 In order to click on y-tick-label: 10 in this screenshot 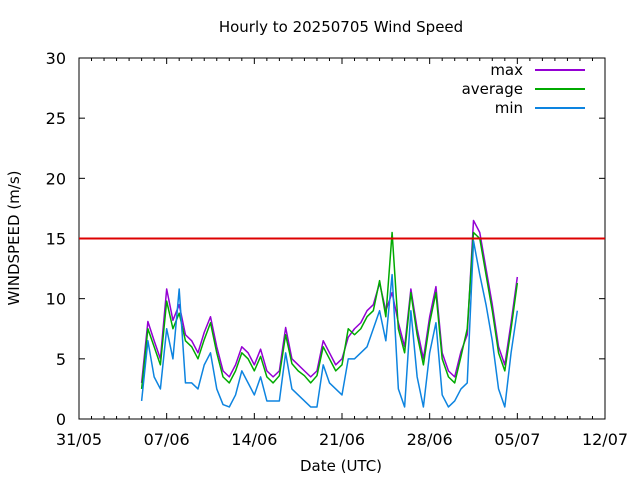, I will do `click(56, 299)`.